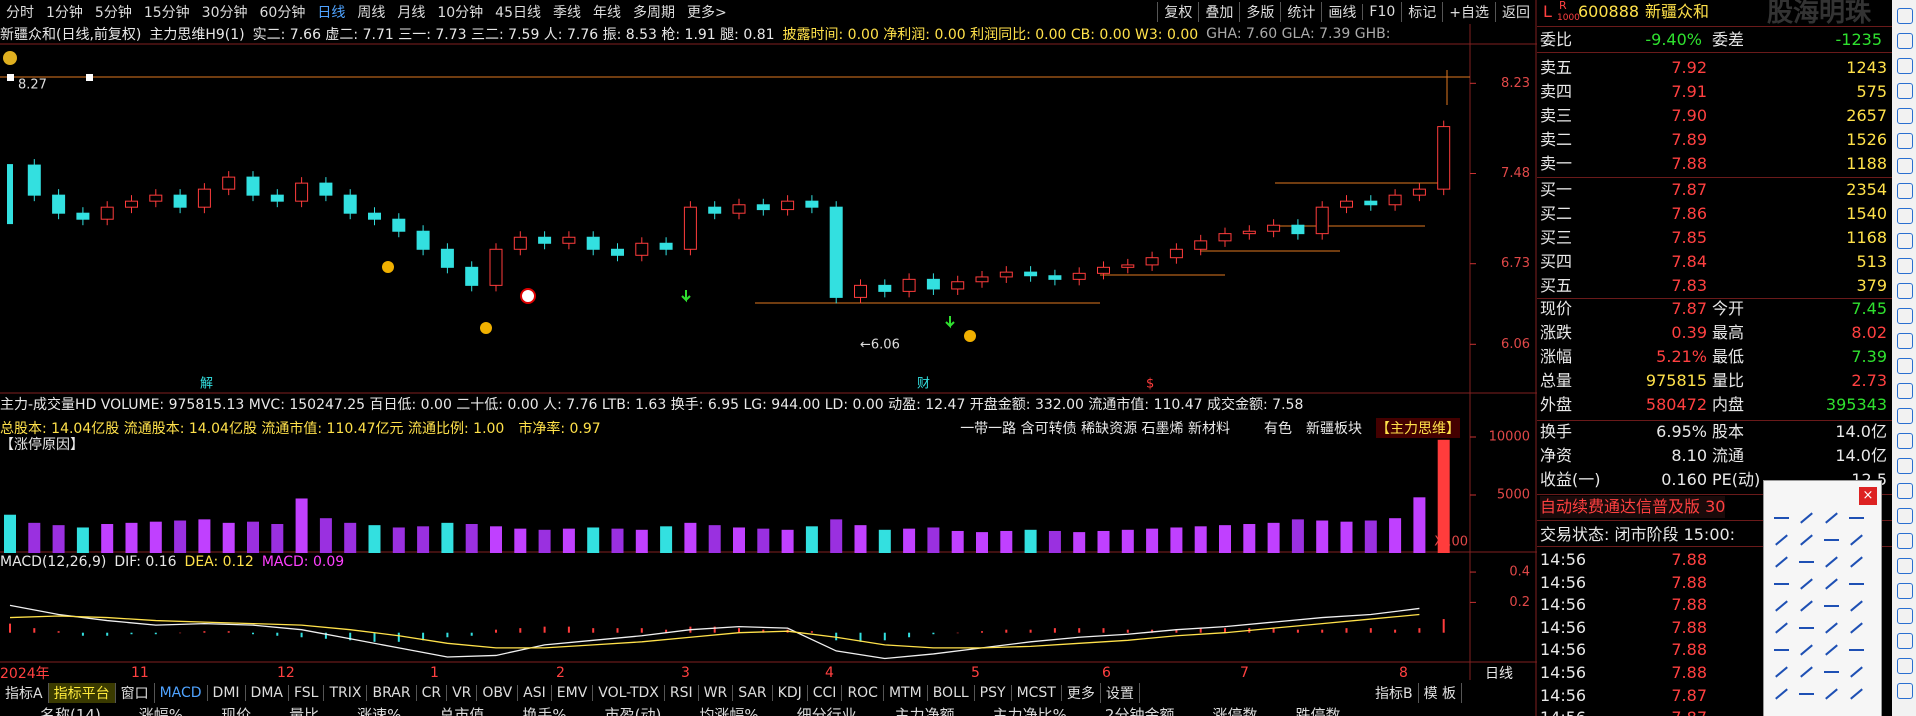 The width and height of the screenshot is (1916, 716). Describe the element at coordinates (790, 692) in the screenshot. I see `indicator-tab: KDJ` at that location.